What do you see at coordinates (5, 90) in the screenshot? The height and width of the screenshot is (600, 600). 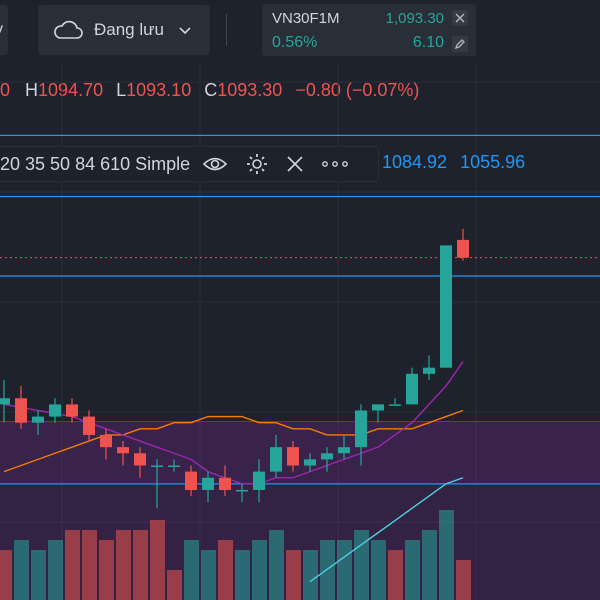 I see `open-value-fragment: 0` at bounding box center [5, 90].